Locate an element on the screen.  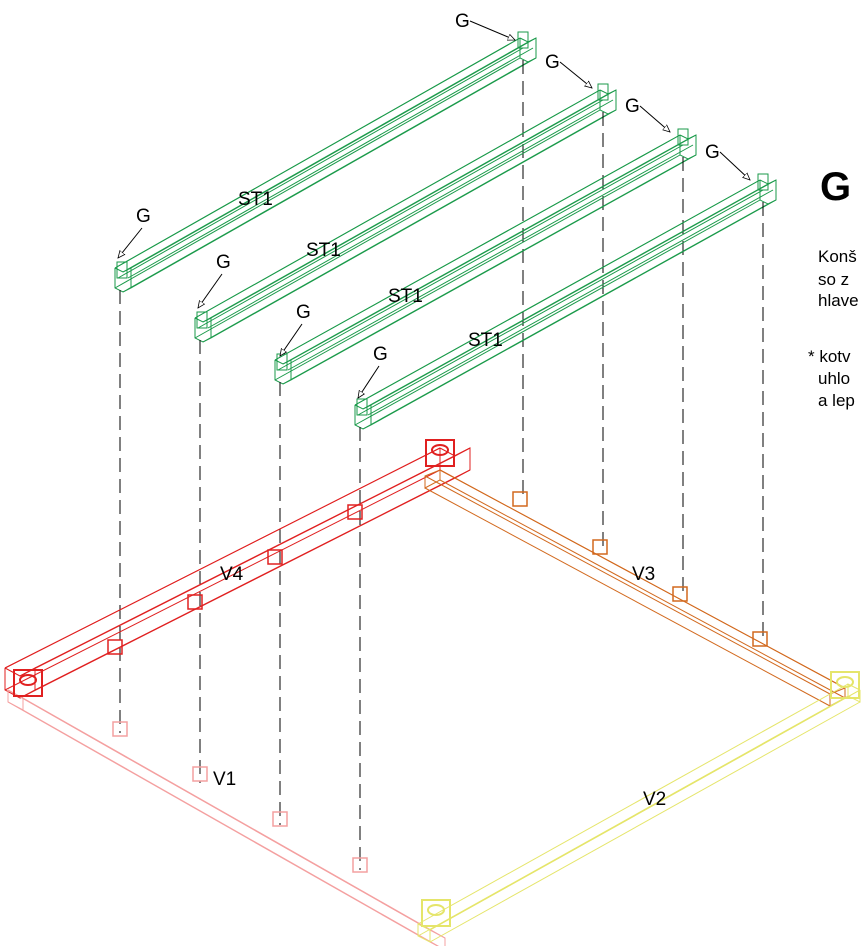
label: V3 is located at coordinates (643, 574).